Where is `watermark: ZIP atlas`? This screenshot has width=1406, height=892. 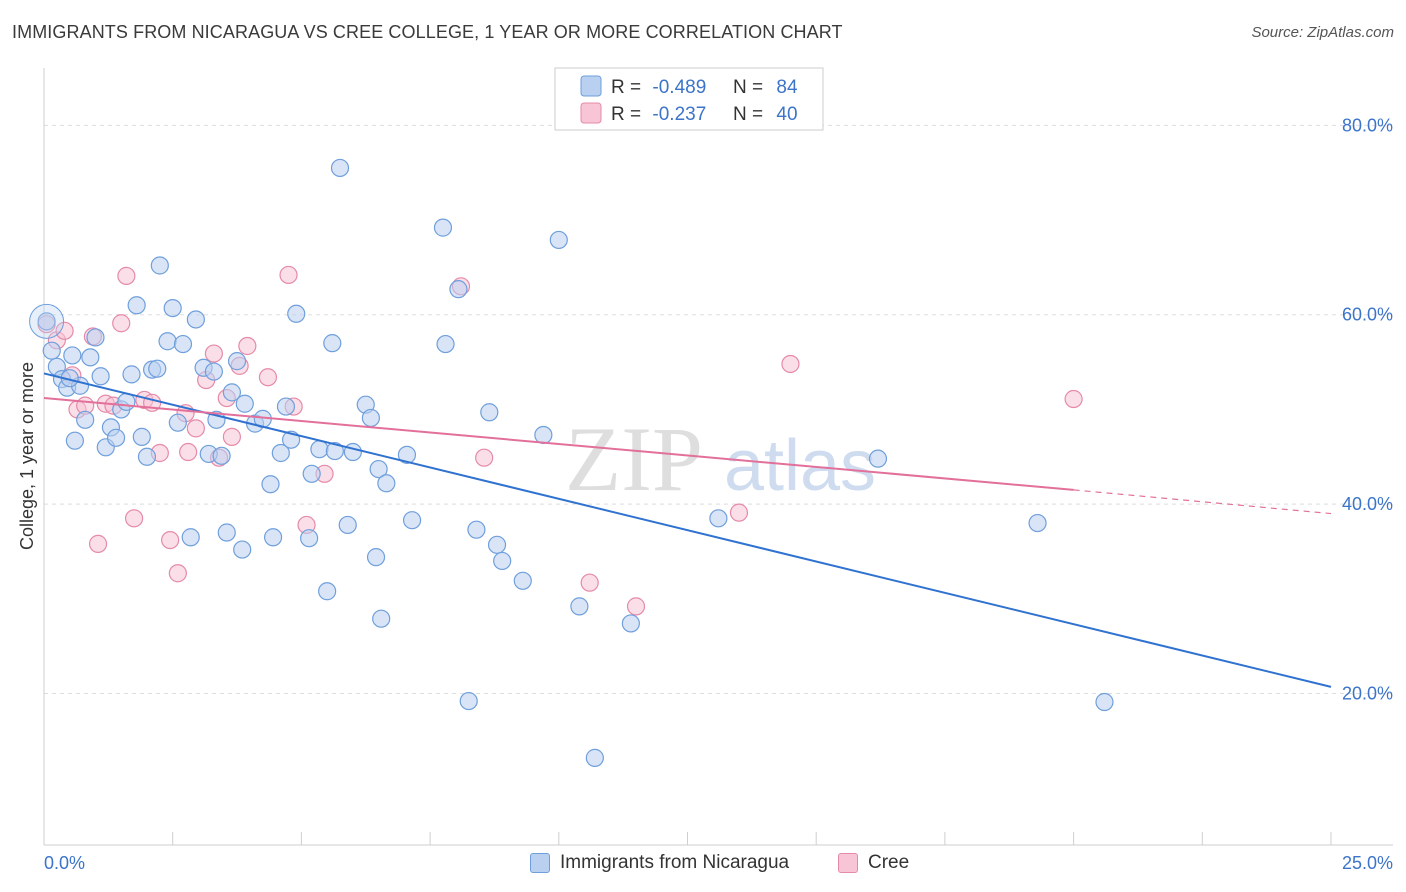
watermark: ZIP atlas is located at coordinates (720, 459).